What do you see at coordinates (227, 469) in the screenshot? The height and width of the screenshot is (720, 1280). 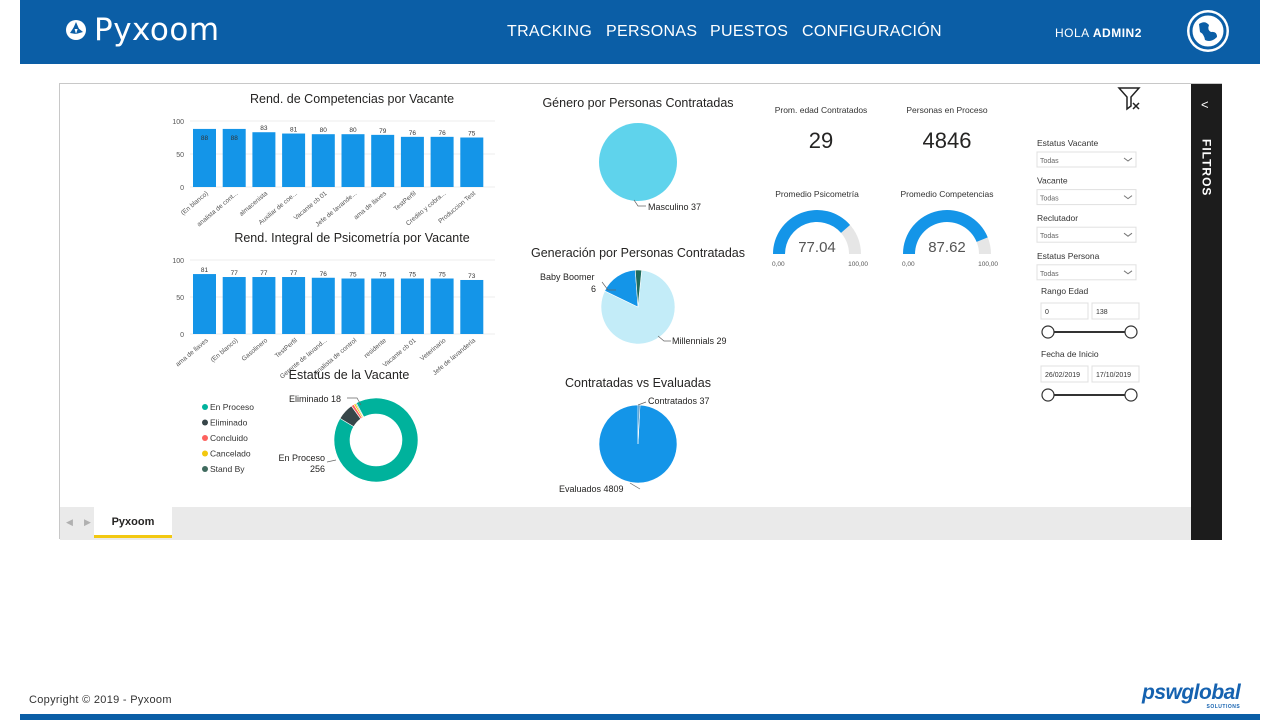 I see `legend-label: Stand By` at bounding box center [227, 469].